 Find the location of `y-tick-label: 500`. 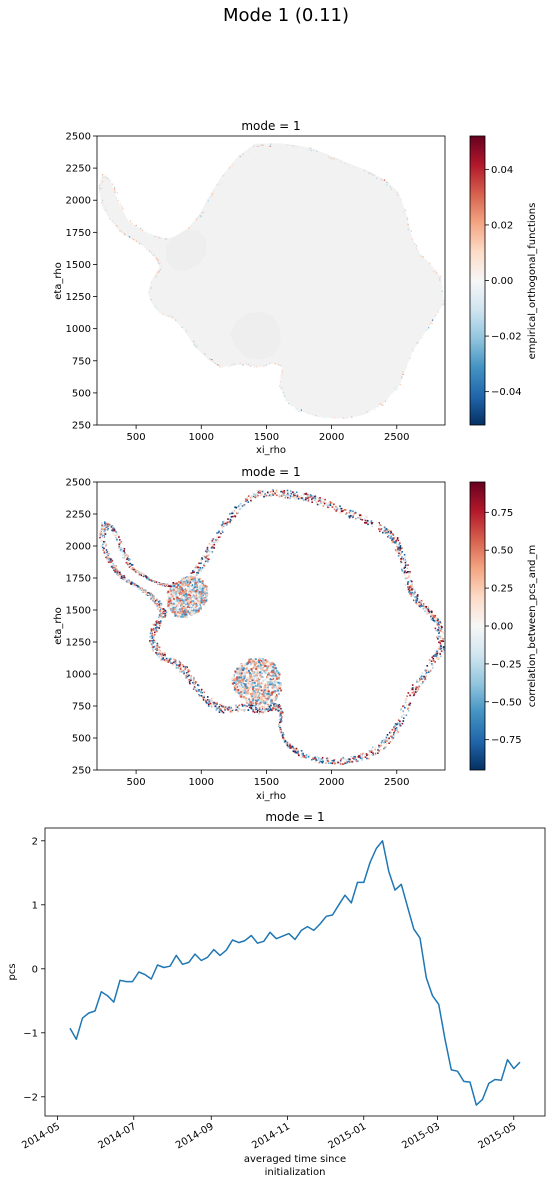

y-tick-label: 500 is located at coordinates (81, 739).